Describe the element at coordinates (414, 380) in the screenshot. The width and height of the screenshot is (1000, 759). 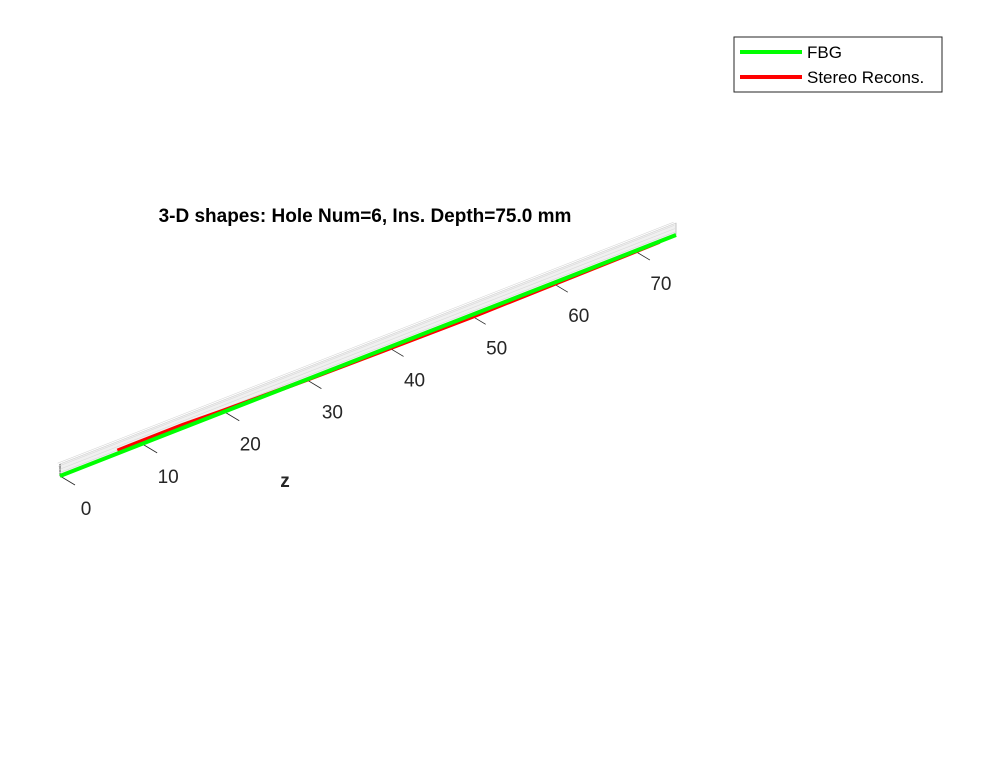
I see `z-tick-label: 40` at that location.